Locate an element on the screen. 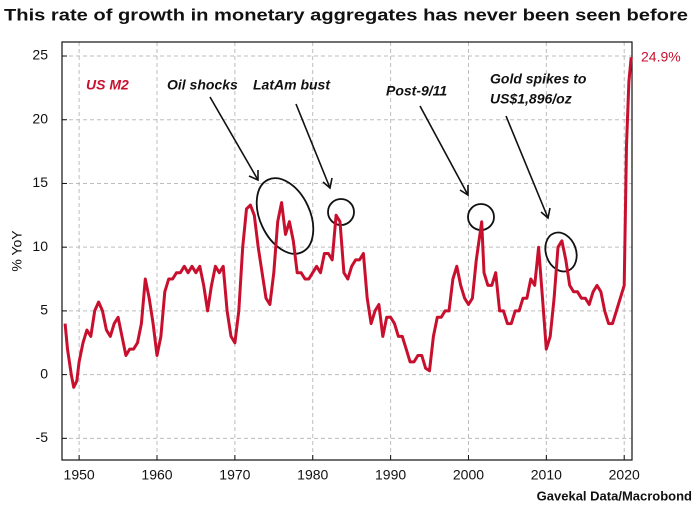 The width and height of the screenshot is (700, 515). y-tick-label: 20 is located at coordinates (40, 118).